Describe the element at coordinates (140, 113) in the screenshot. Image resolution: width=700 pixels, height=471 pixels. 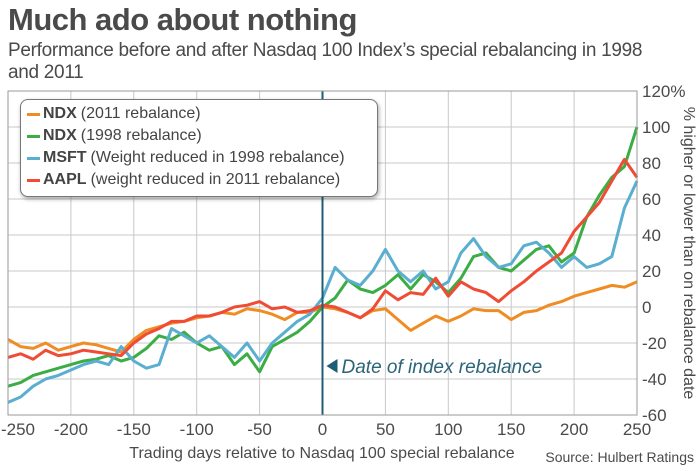
I see `legend-detail: (2011 rebalance)` at that location.